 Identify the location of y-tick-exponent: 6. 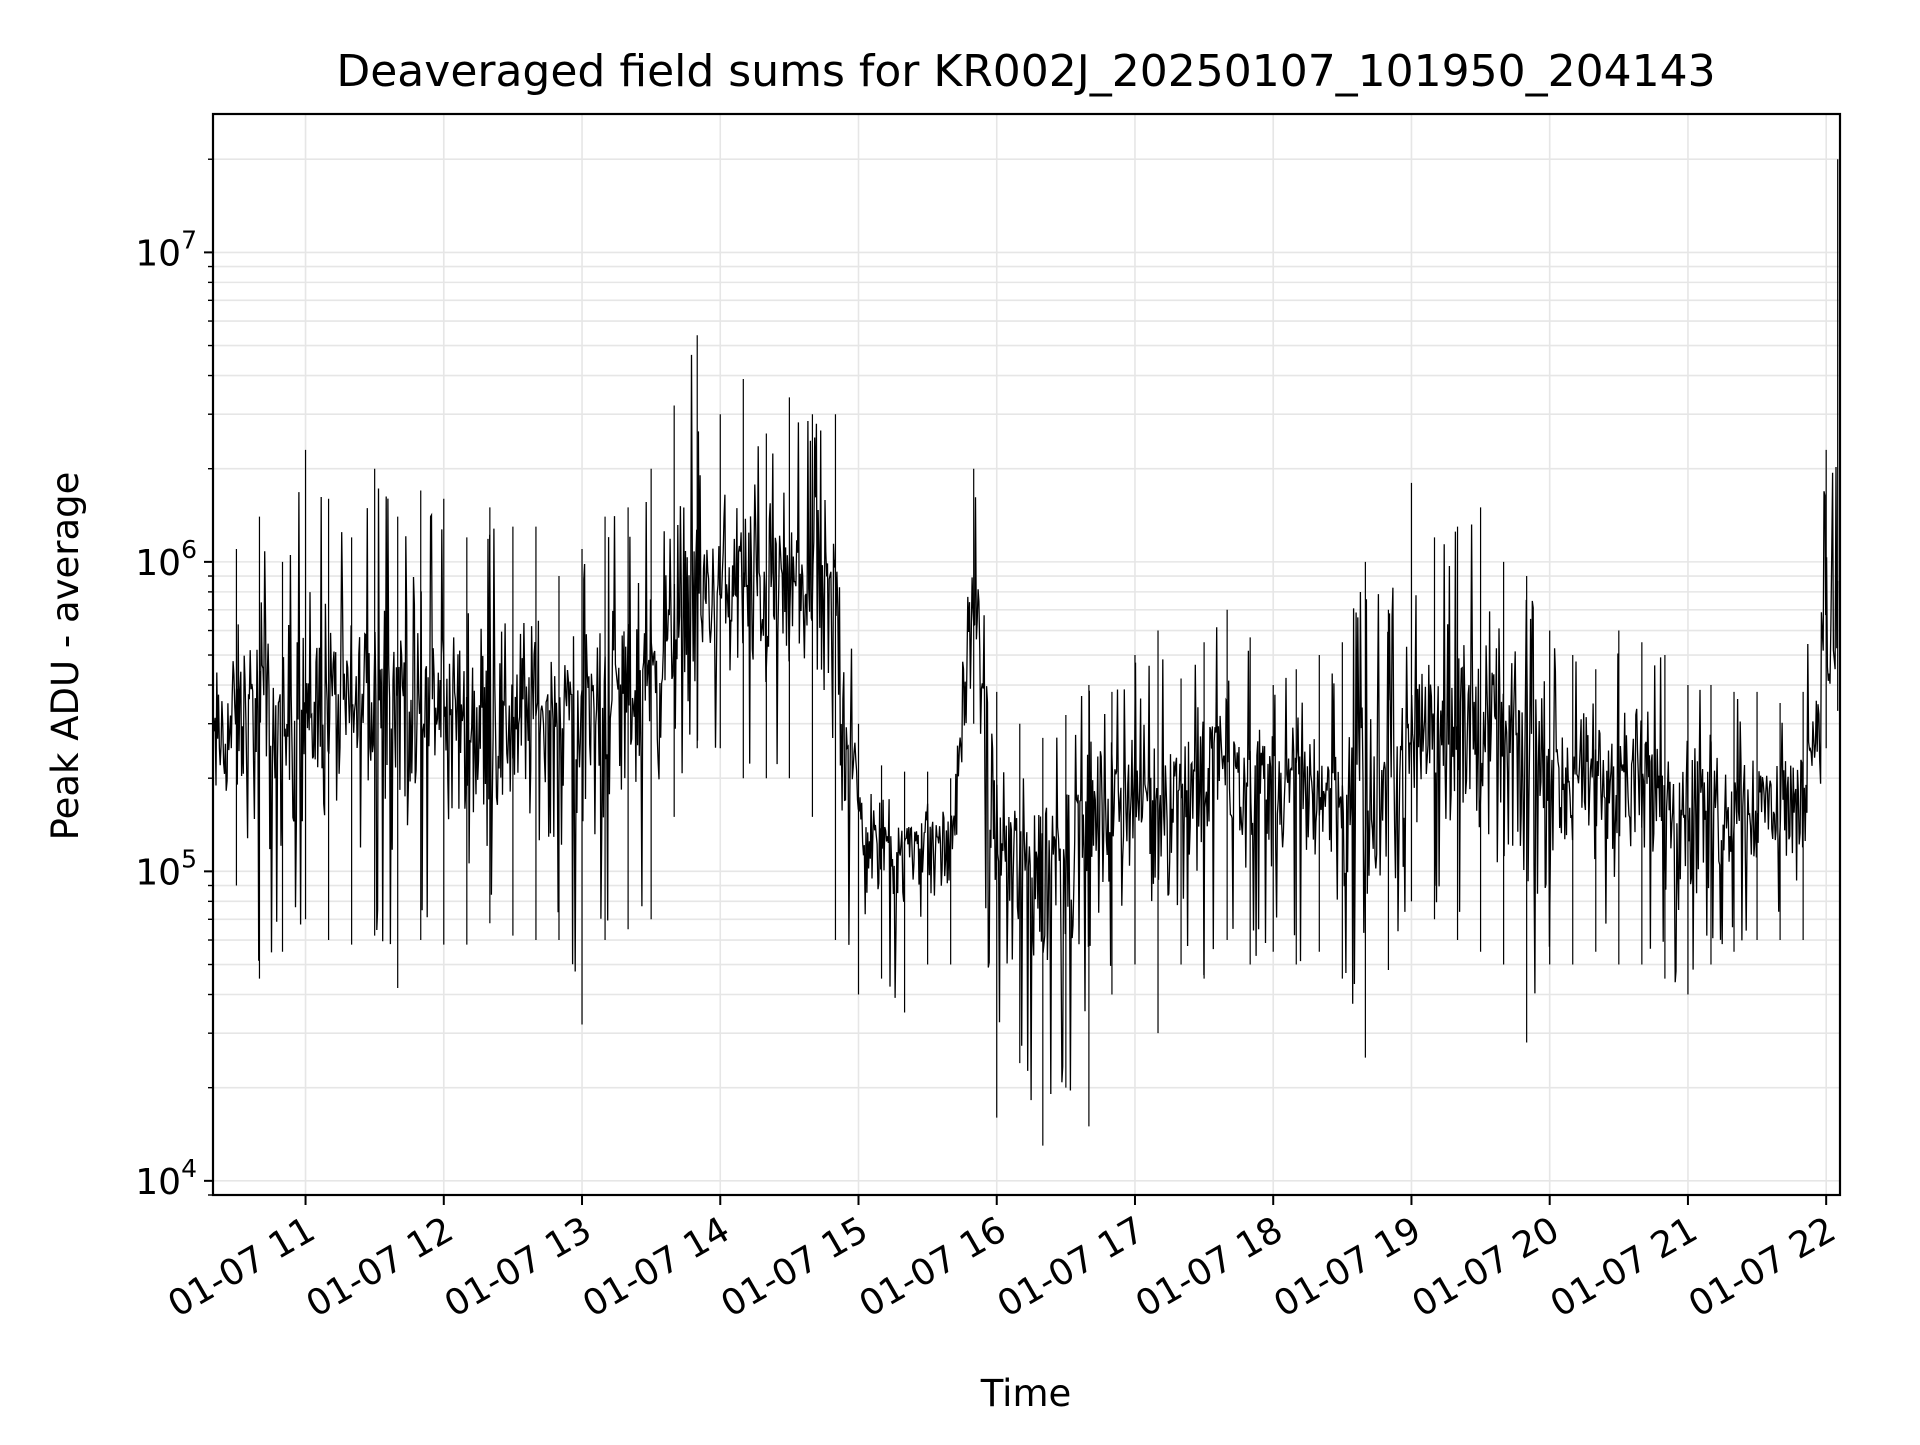
(189, 549).